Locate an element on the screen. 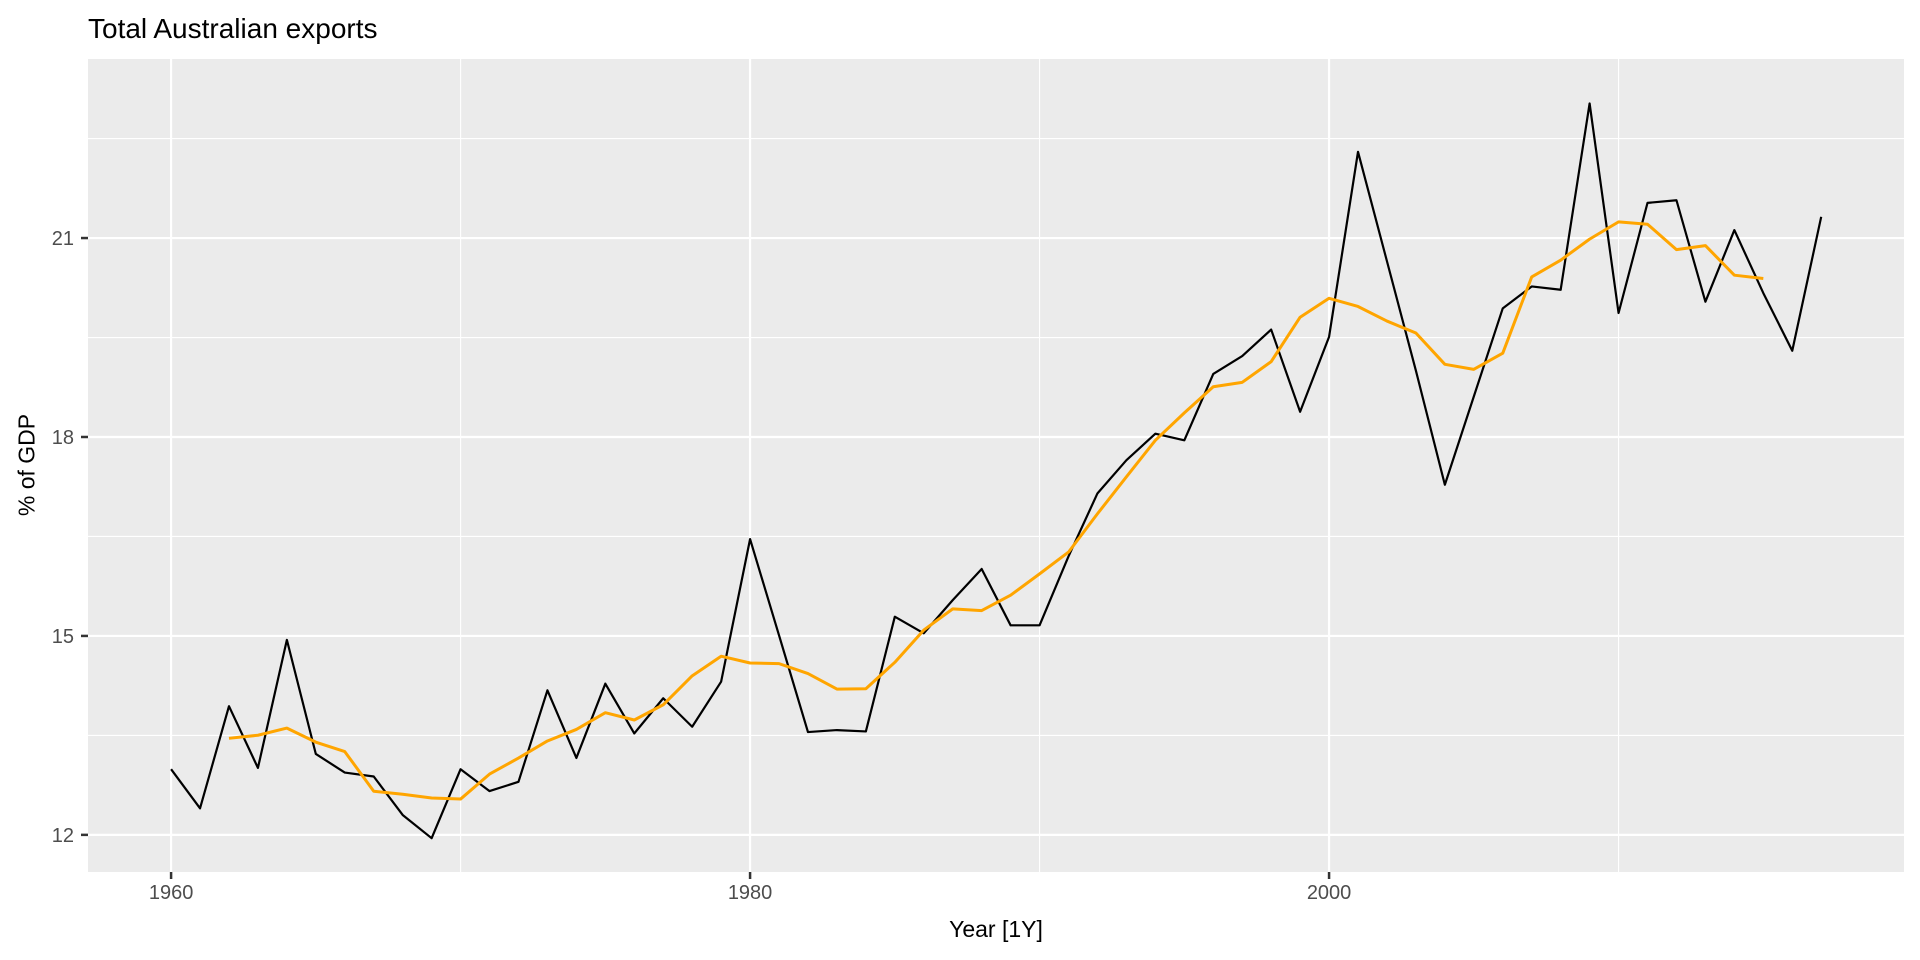  x-tick-label: 1980 is located at coordinates (750, 893).